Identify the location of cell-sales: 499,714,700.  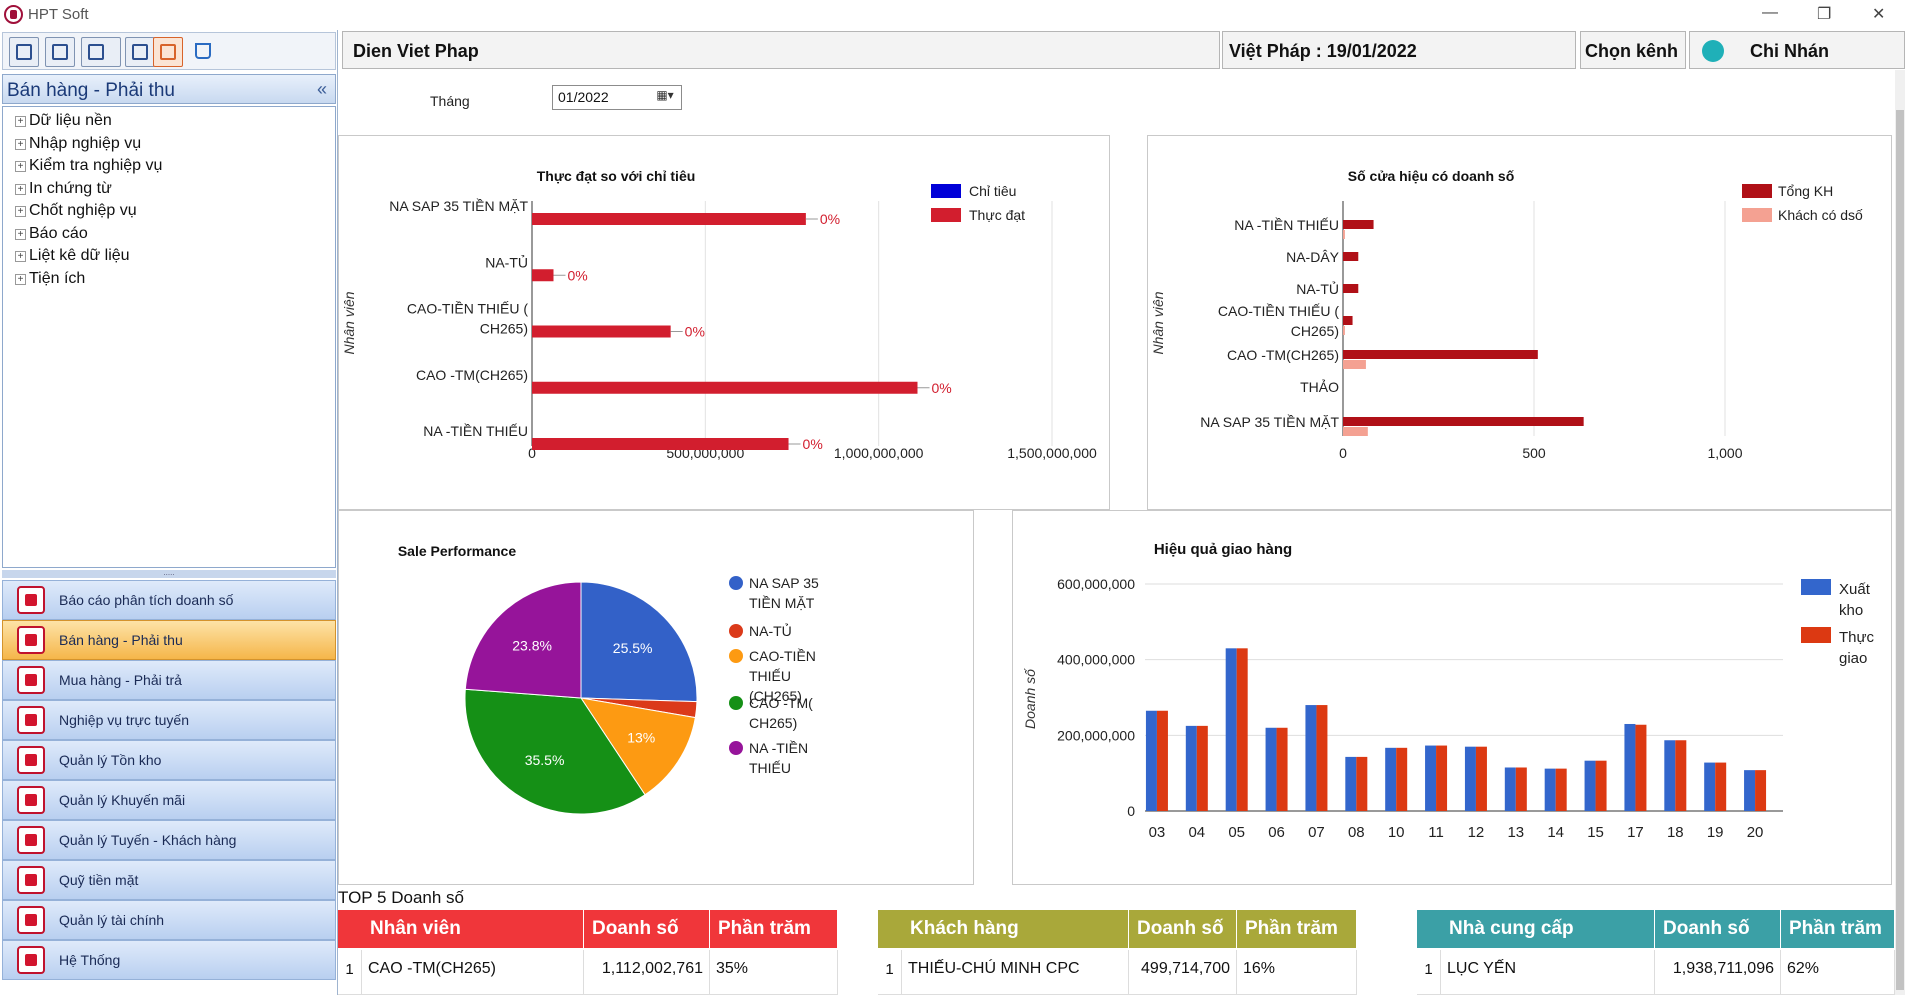
(1183, 972).